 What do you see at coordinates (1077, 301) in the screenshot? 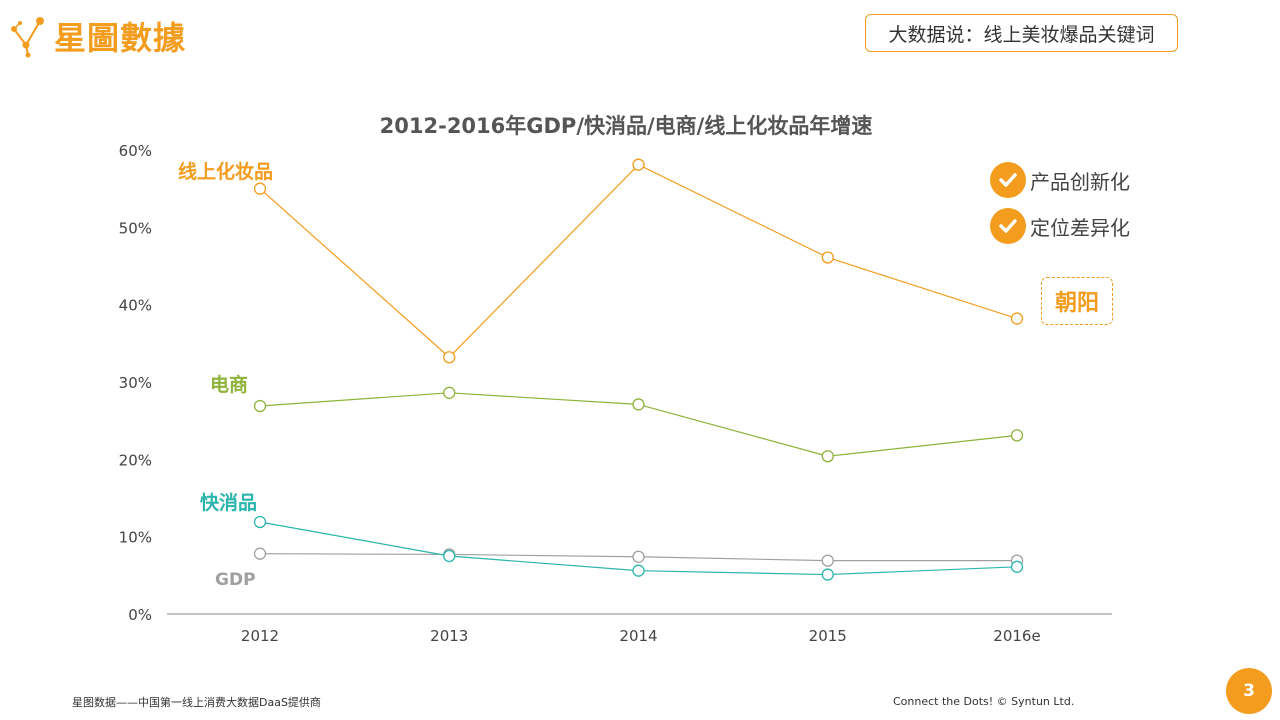
I see `callout-label: 朝阳` at bounding box center [1077, 301].